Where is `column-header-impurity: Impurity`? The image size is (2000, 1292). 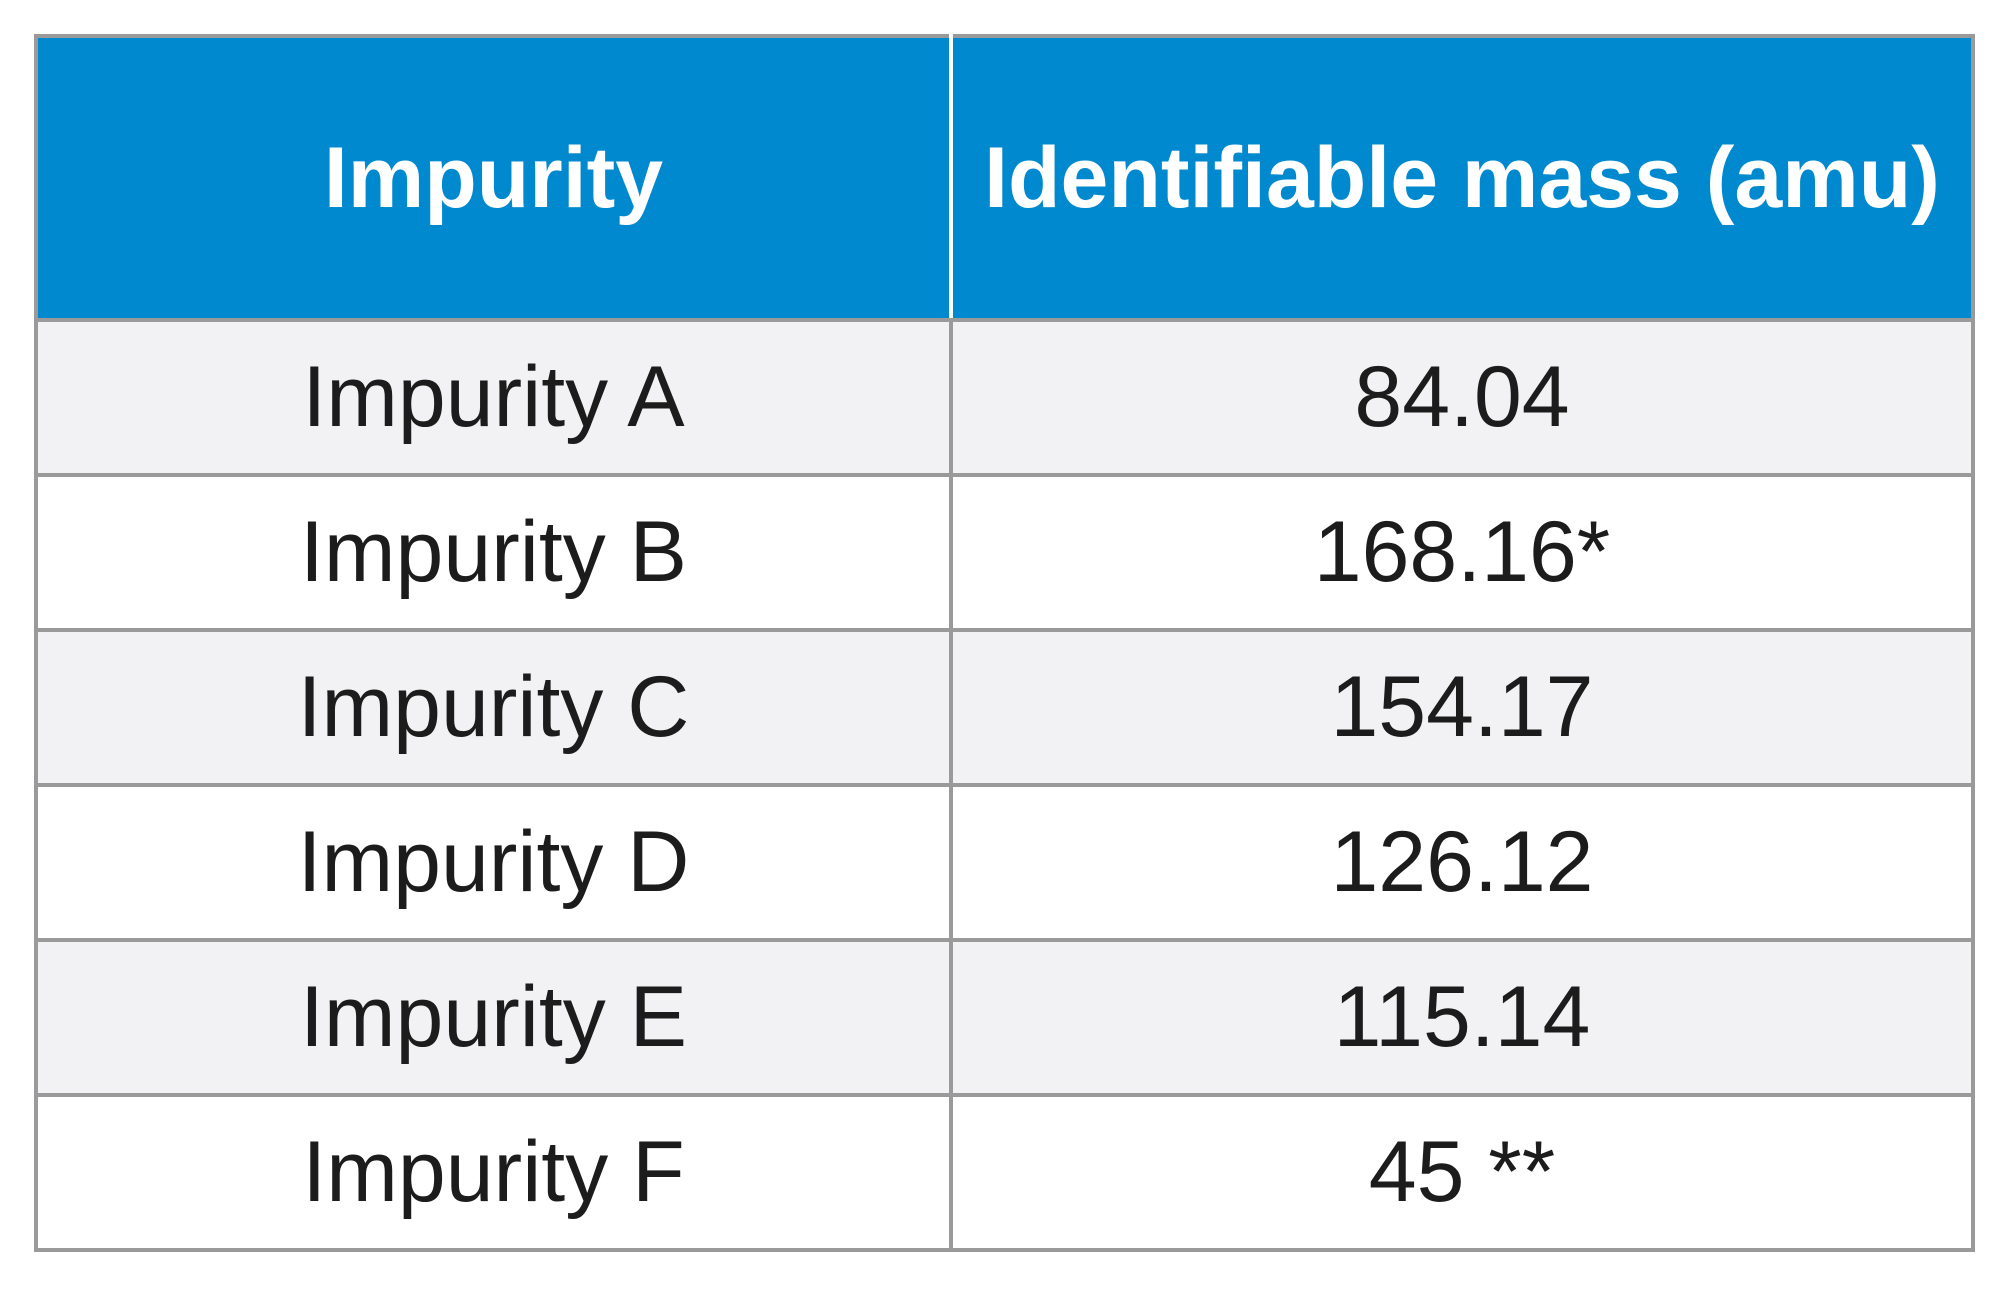 column-header-impurity: Impurity is located at coordinates (493, 178).